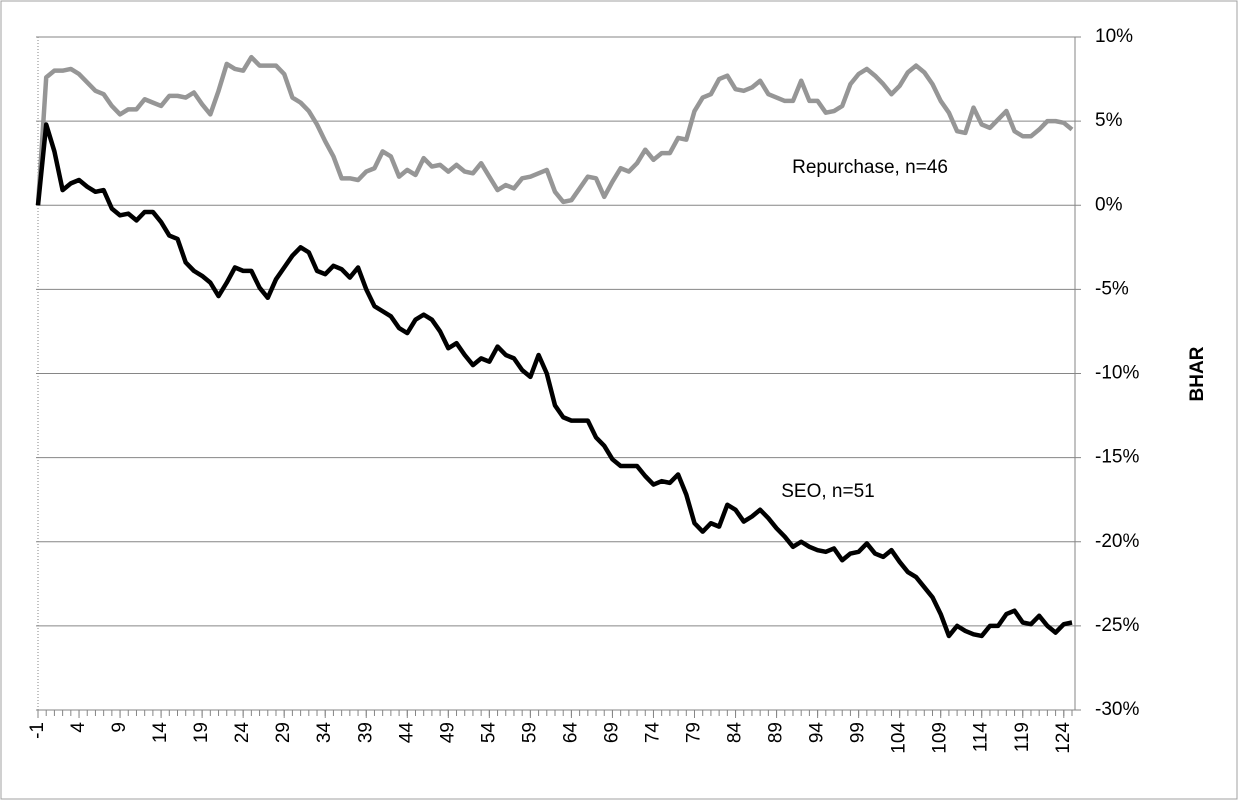 This screenshot has width=1239, height=806. I want to click on x-tick-label: 119, so click(1022, 737).